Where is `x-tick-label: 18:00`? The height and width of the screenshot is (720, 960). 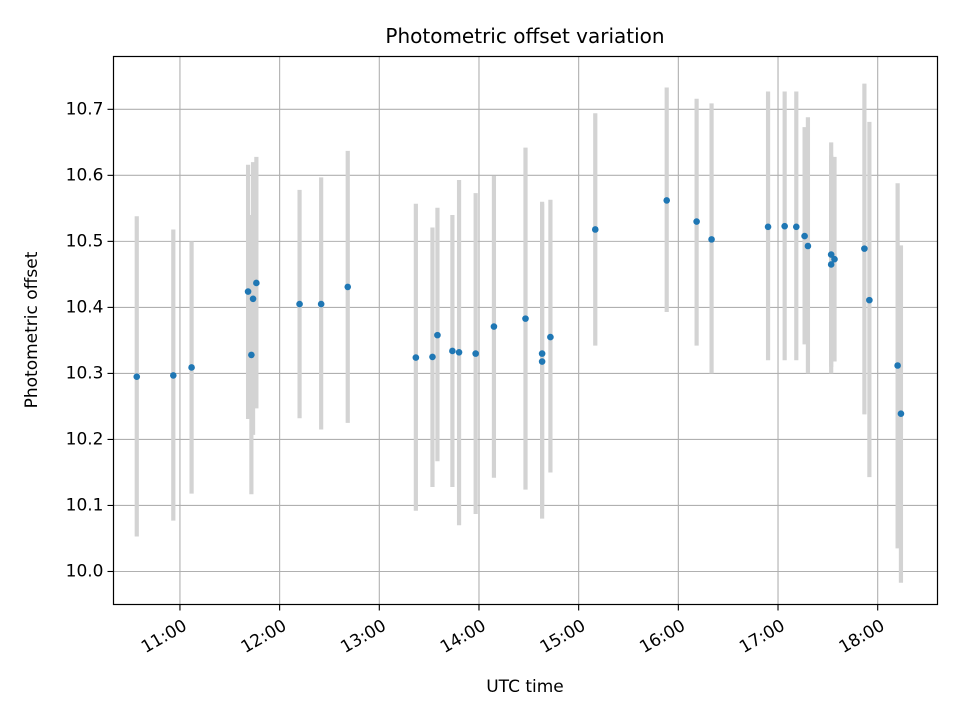 x-tick-label: 18:00 is located at coordinates (862, 637).